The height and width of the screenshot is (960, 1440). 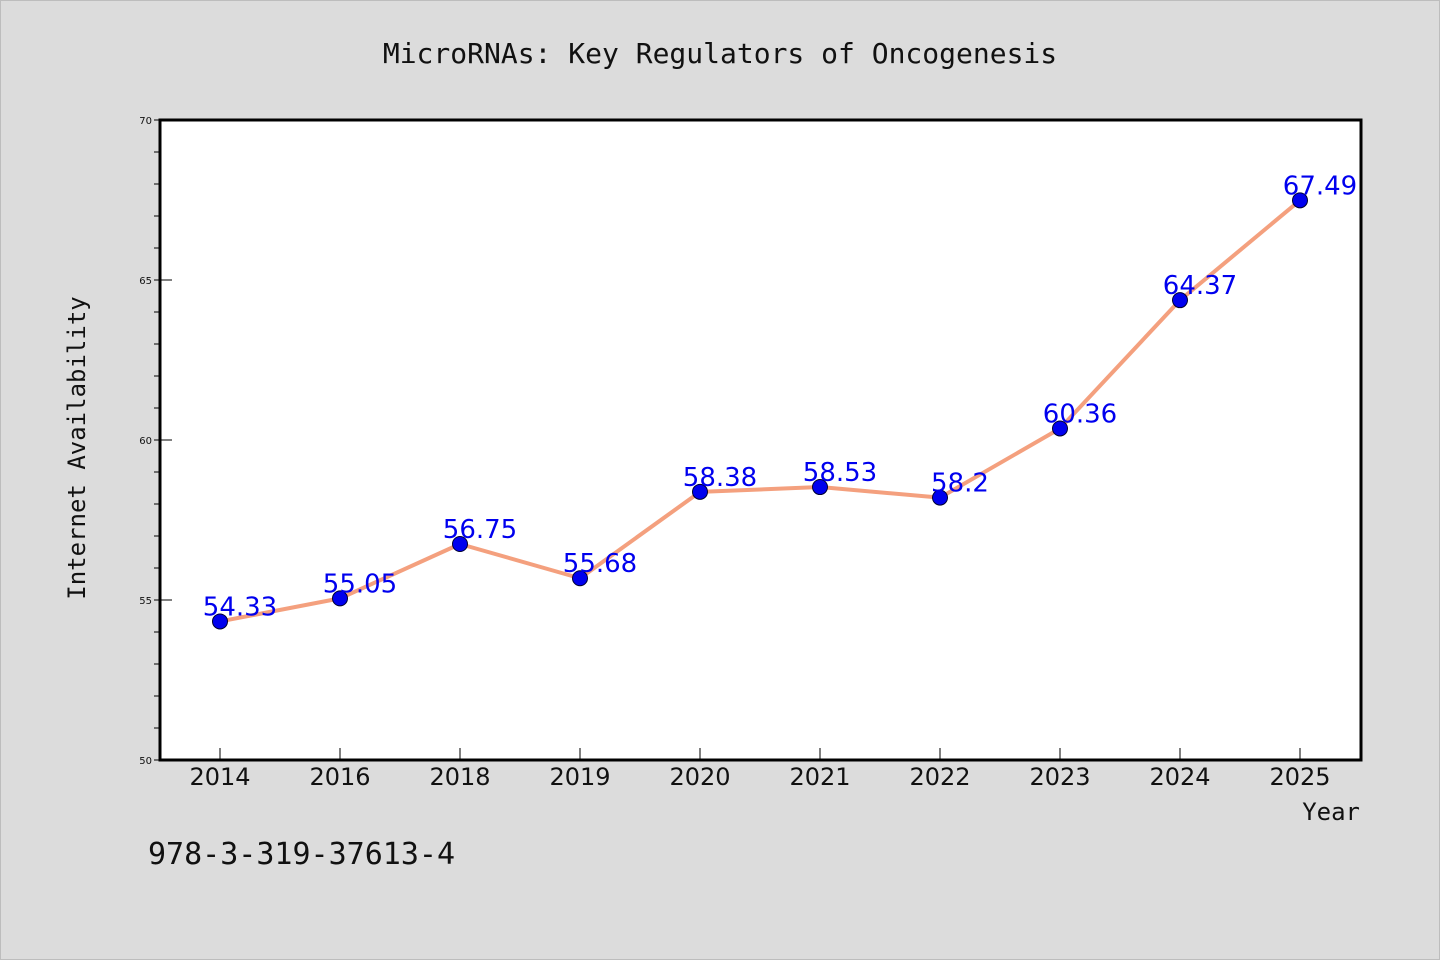 What do you see at coordinates (939, 777) in the screenshot?
I see `x-tick-label: 2022` at bounding box center [939, 777].